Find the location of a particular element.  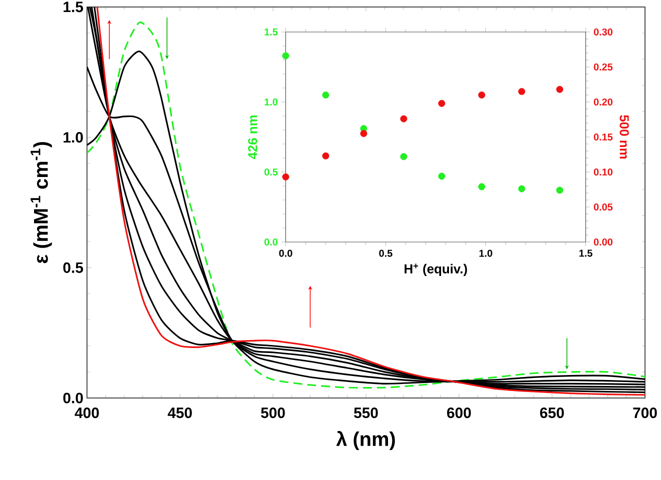

y2-tick-label: 0.30 is located at coordinates (603, 32).